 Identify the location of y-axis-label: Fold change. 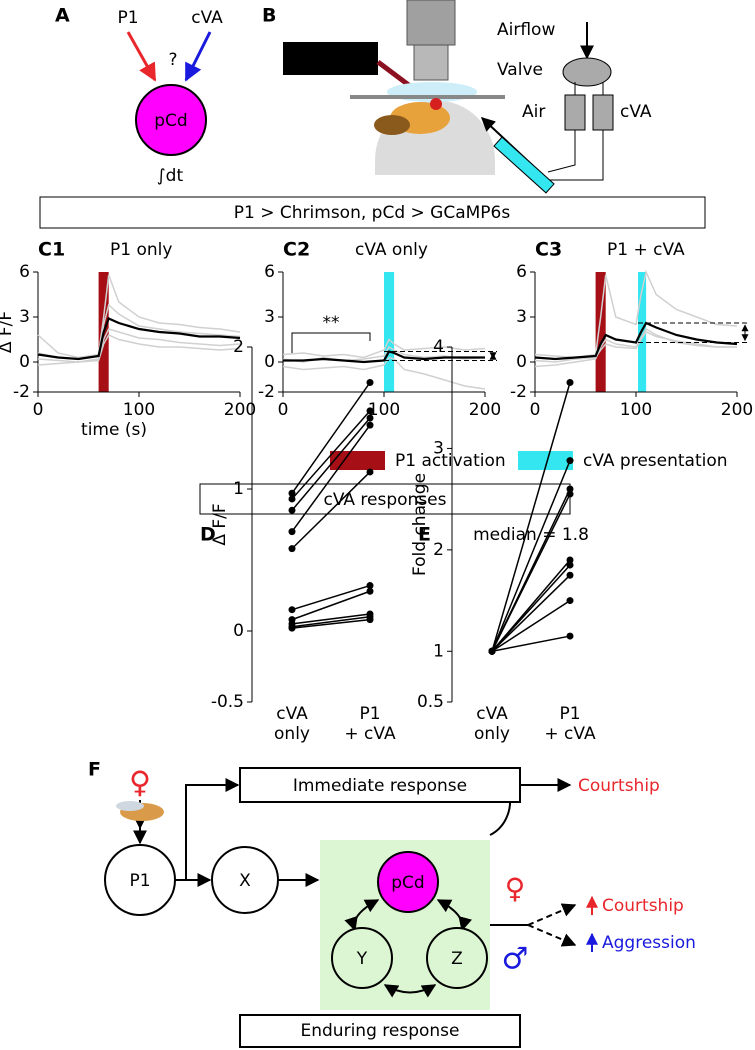
(420, 524).